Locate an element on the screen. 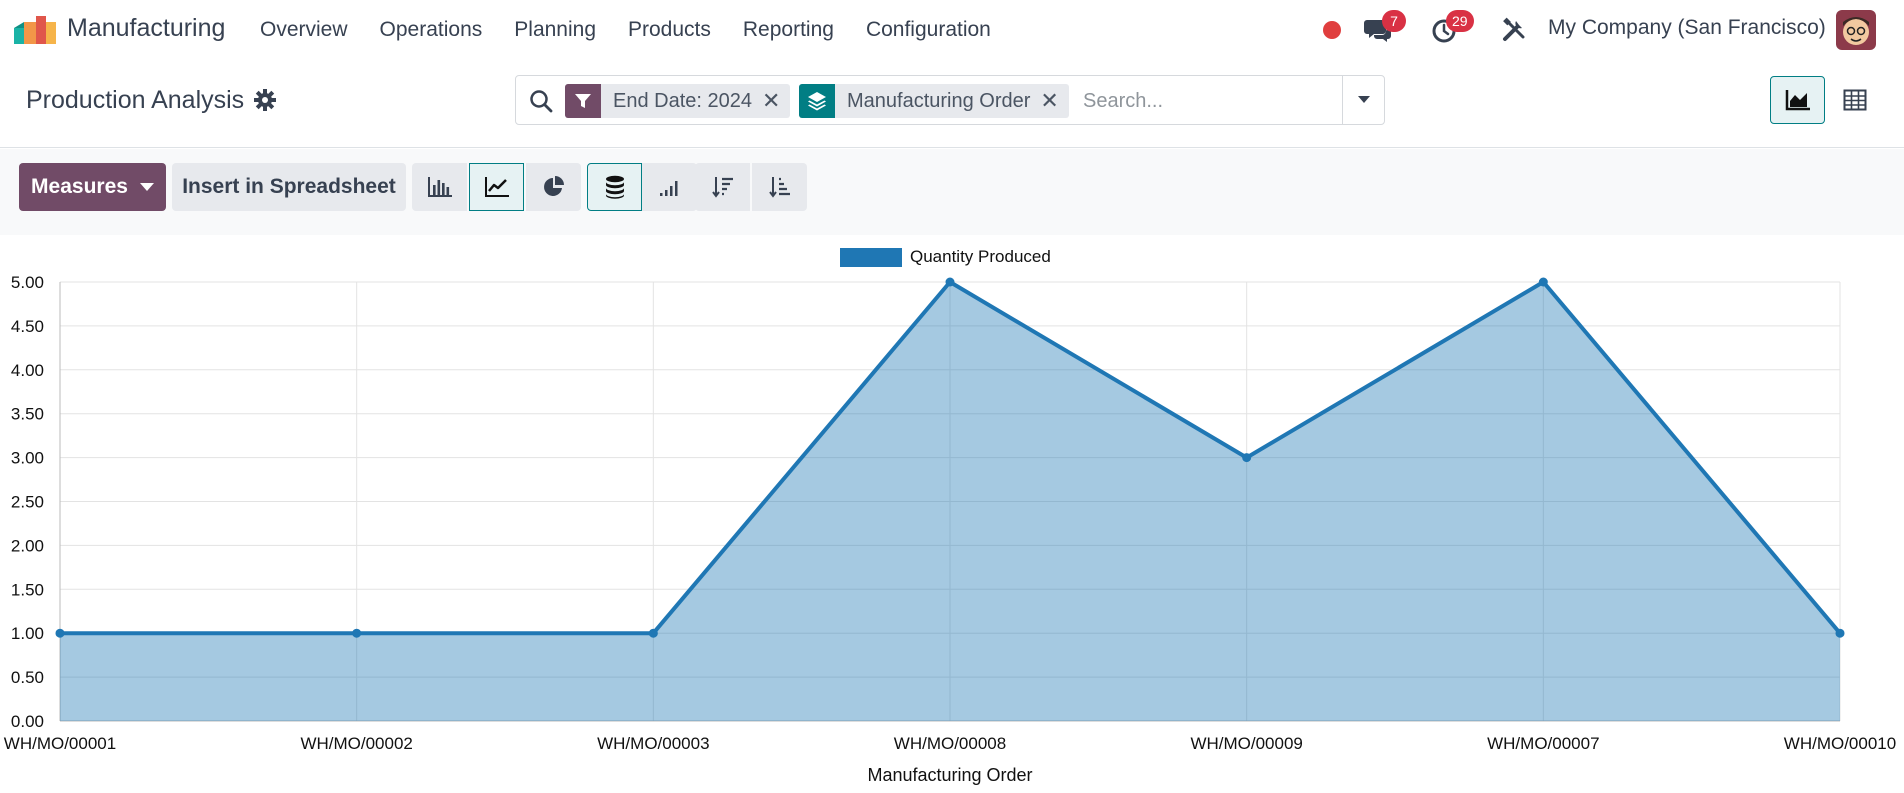 The image size is (1904, 793). company-switcher: My Company (San Francisco) is located at coordinates (1687, 27).